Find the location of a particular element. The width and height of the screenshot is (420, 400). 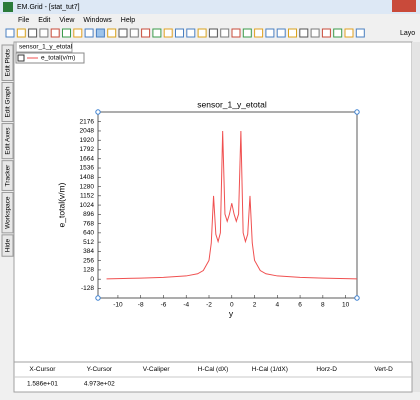

x-tick-label: 4 is located at coordinates (277, 305).